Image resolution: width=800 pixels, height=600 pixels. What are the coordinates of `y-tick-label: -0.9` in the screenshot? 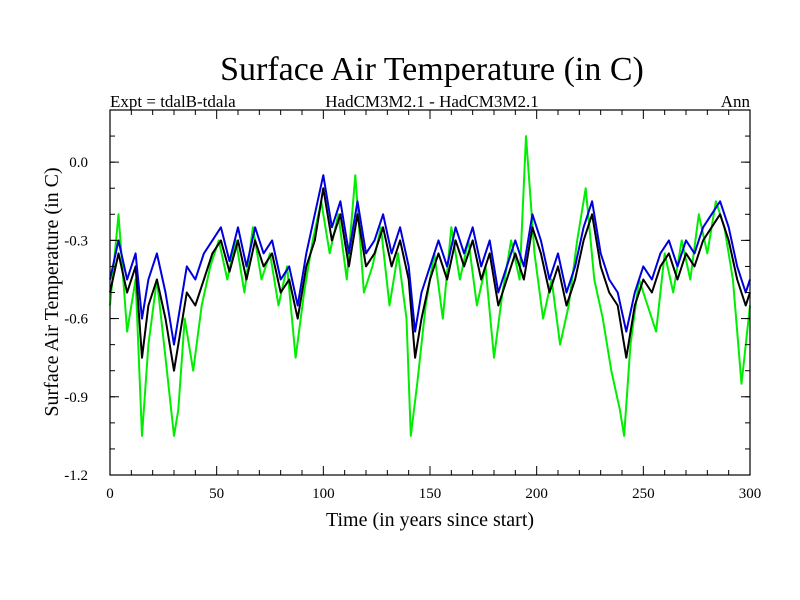 It's located at (76, 398).